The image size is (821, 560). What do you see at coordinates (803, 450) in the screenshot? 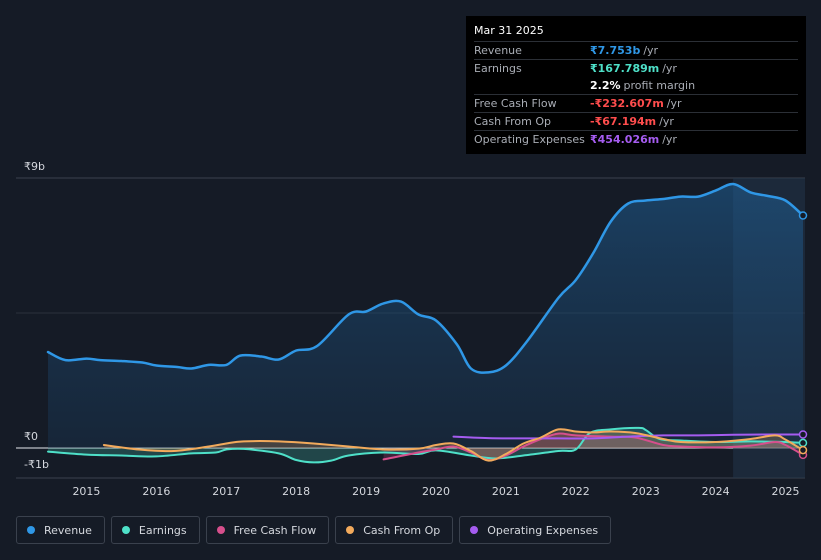
I see `cash-from-op-end-marker` at bounding box center [803, 450].